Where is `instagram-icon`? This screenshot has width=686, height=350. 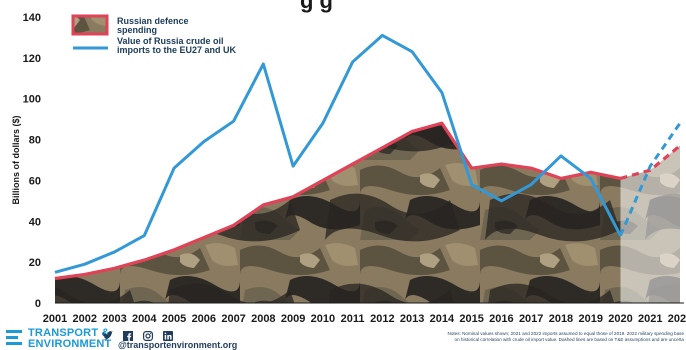
instagram-icon is located at coordinates (147, 335).